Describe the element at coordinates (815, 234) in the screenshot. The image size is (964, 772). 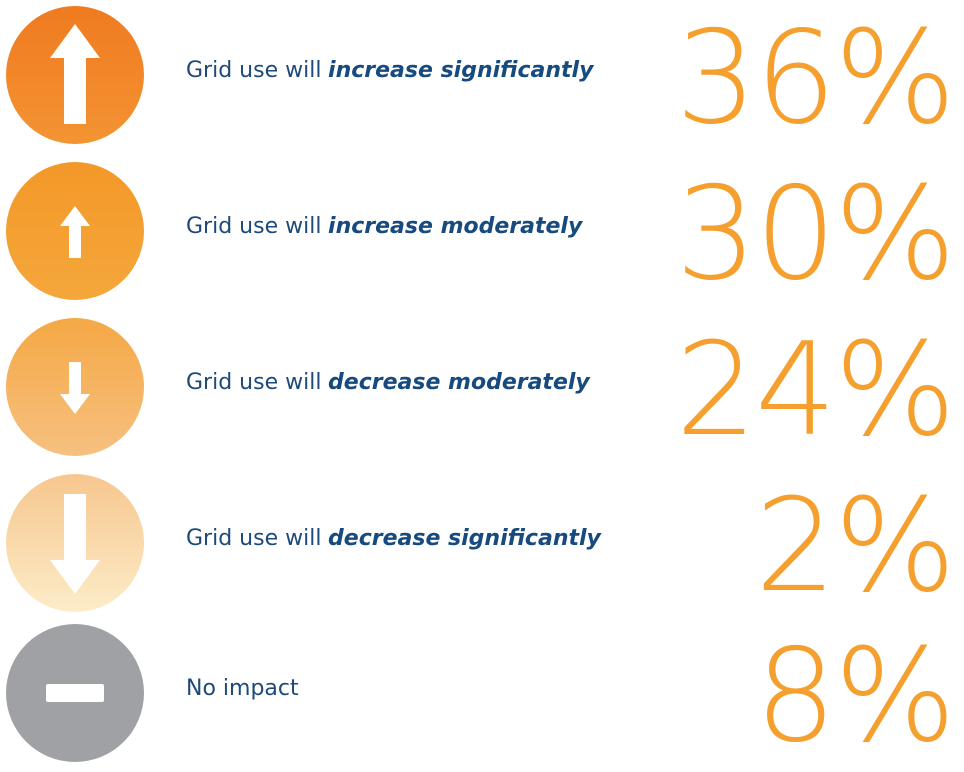
I see `value: 30%` at that location.